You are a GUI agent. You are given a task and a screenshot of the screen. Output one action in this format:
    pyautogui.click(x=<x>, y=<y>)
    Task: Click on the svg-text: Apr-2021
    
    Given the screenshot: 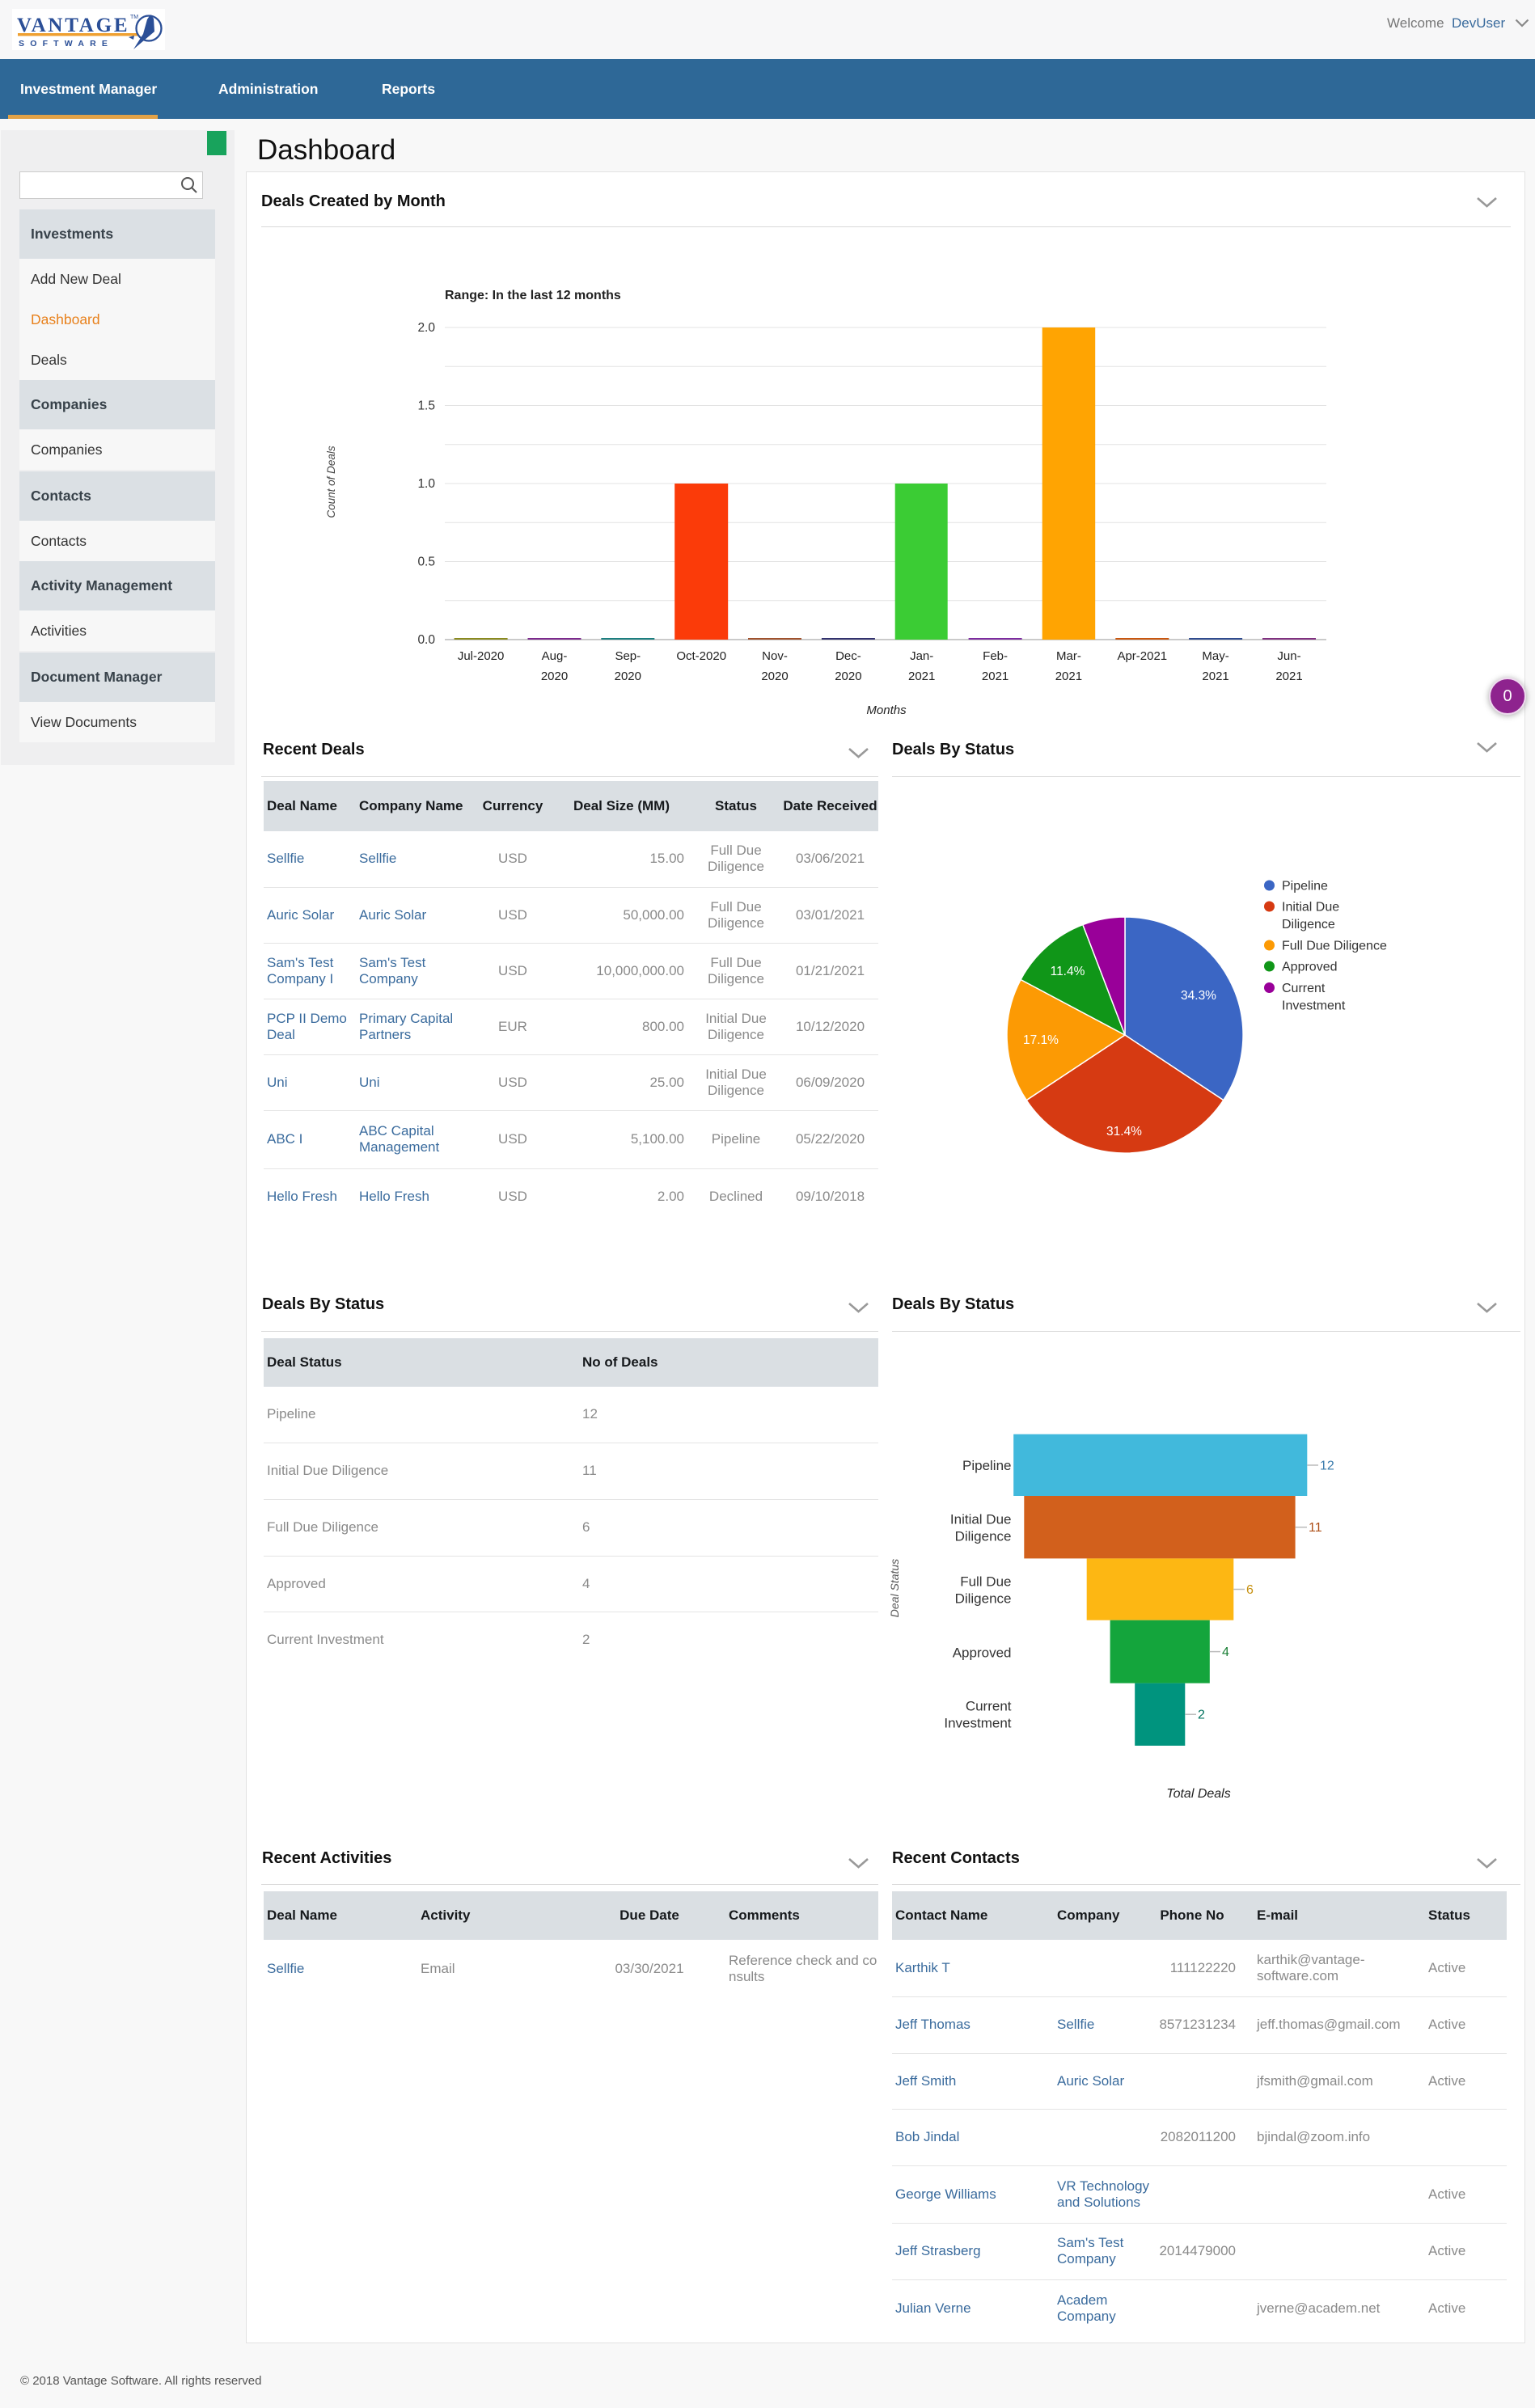 What is the action you would take?
    pyautogui.click(x=1142, y=656)
    